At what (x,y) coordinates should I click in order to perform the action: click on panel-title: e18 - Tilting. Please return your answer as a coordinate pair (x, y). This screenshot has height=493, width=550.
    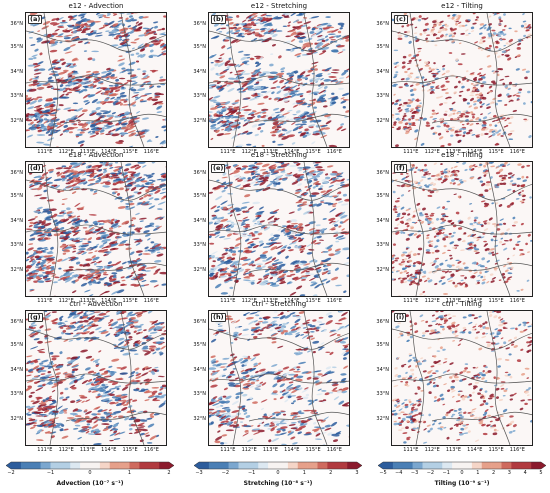
    Looking at the image, I should click on (462, 155).